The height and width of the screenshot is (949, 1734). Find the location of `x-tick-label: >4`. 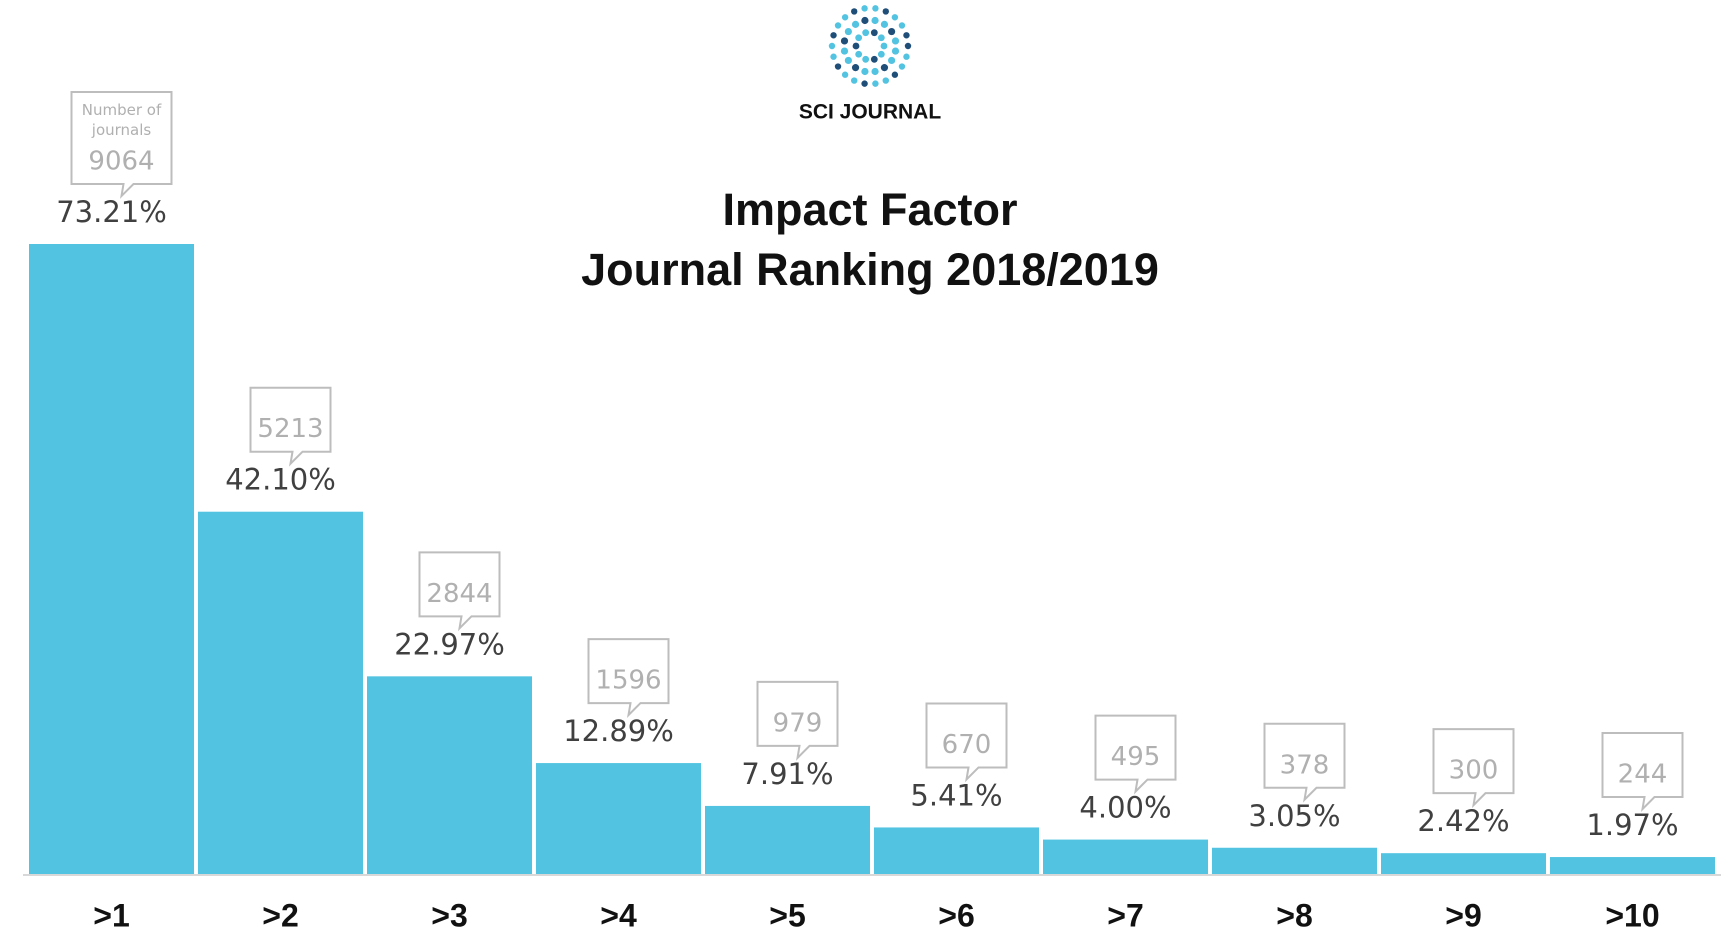

x-tick-label: >4 is located at coordinates (618, 915).